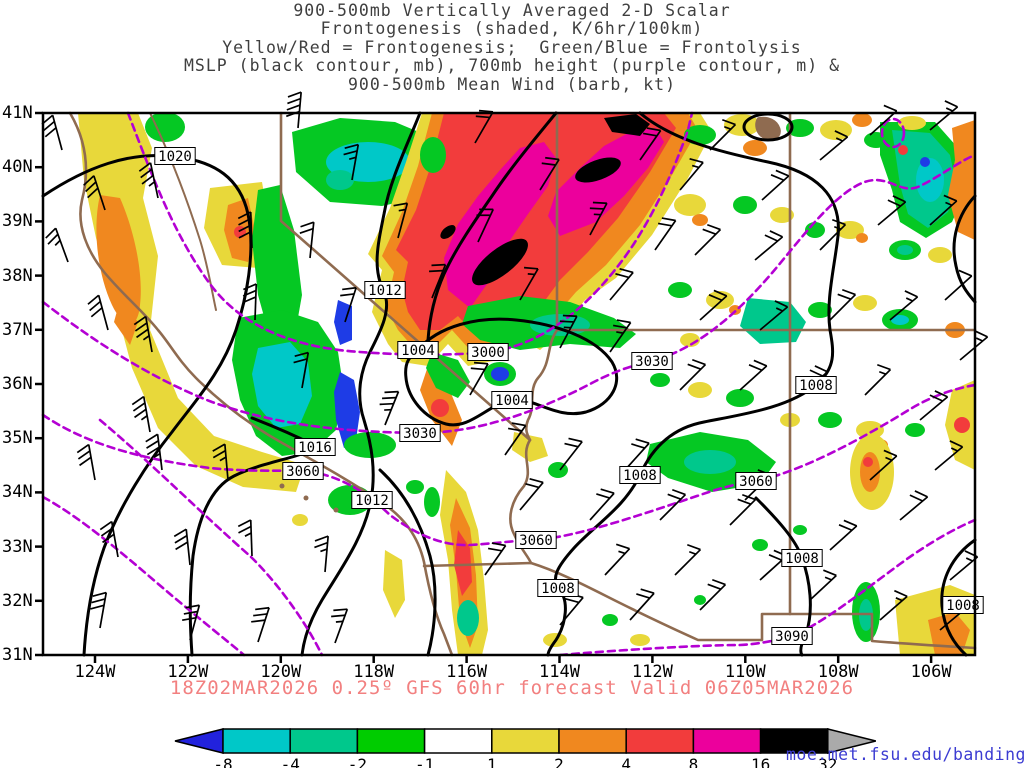  Describe the element at coordinates (17, 546) in the screenshot. I see `lat-label-33N: 33N` at that location.